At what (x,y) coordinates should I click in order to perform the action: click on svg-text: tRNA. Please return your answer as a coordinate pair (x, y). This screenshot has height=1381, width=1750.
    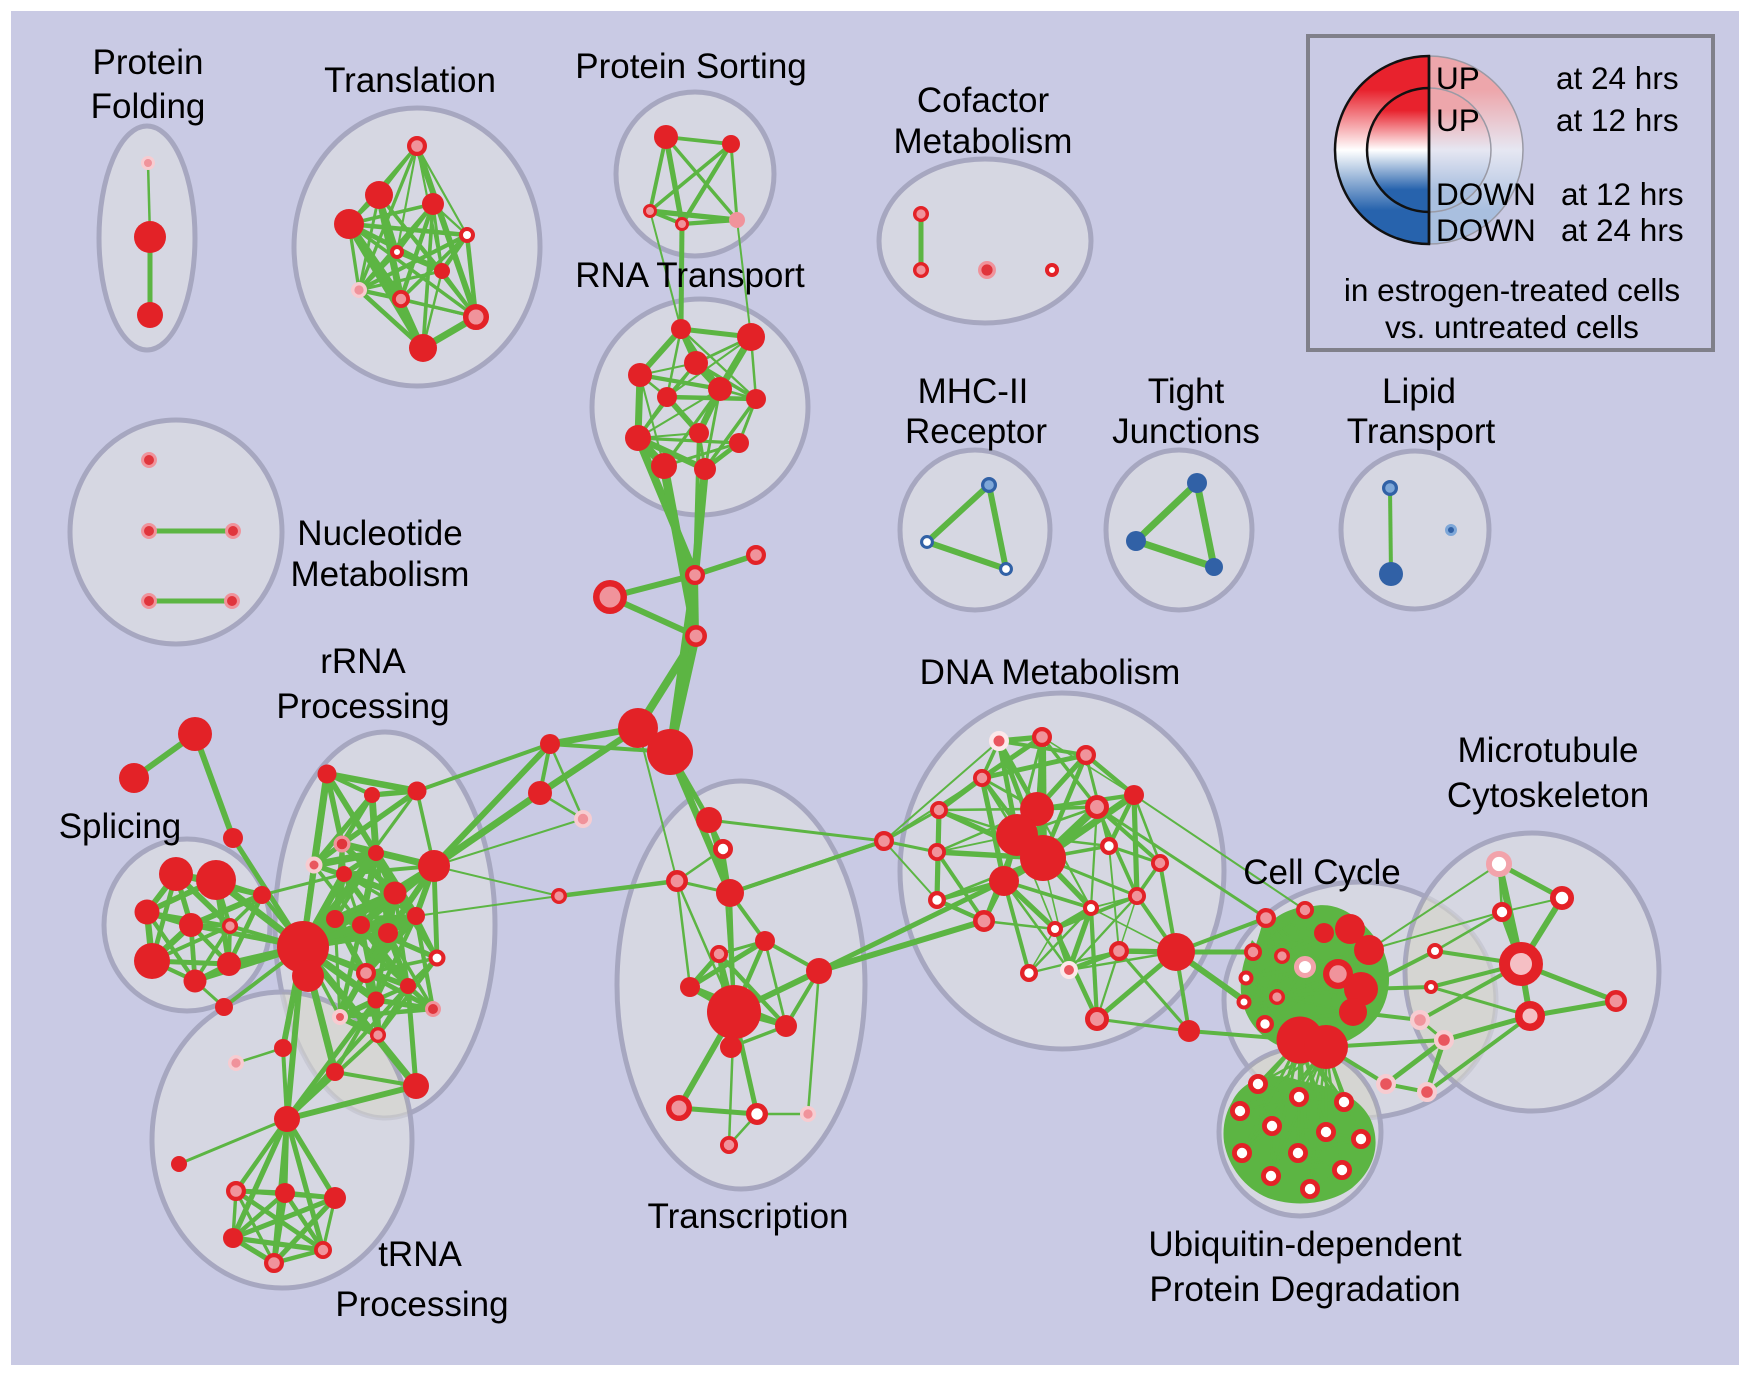
    Looking at the image, I should click on (420, 1254).